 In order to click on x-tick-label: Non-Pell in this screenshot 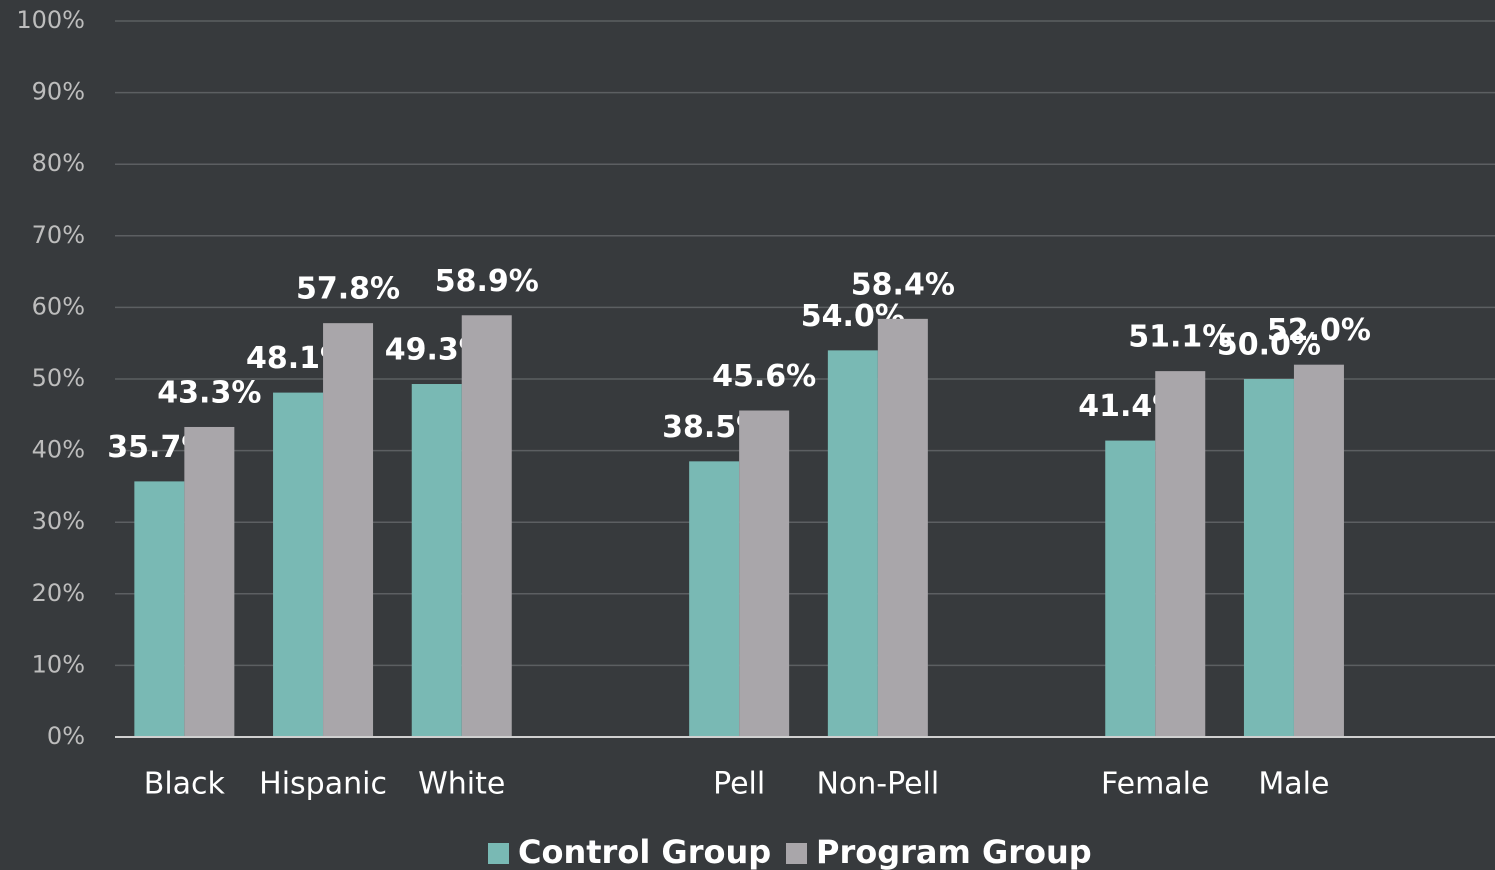, I will do `click(877, 784)`.